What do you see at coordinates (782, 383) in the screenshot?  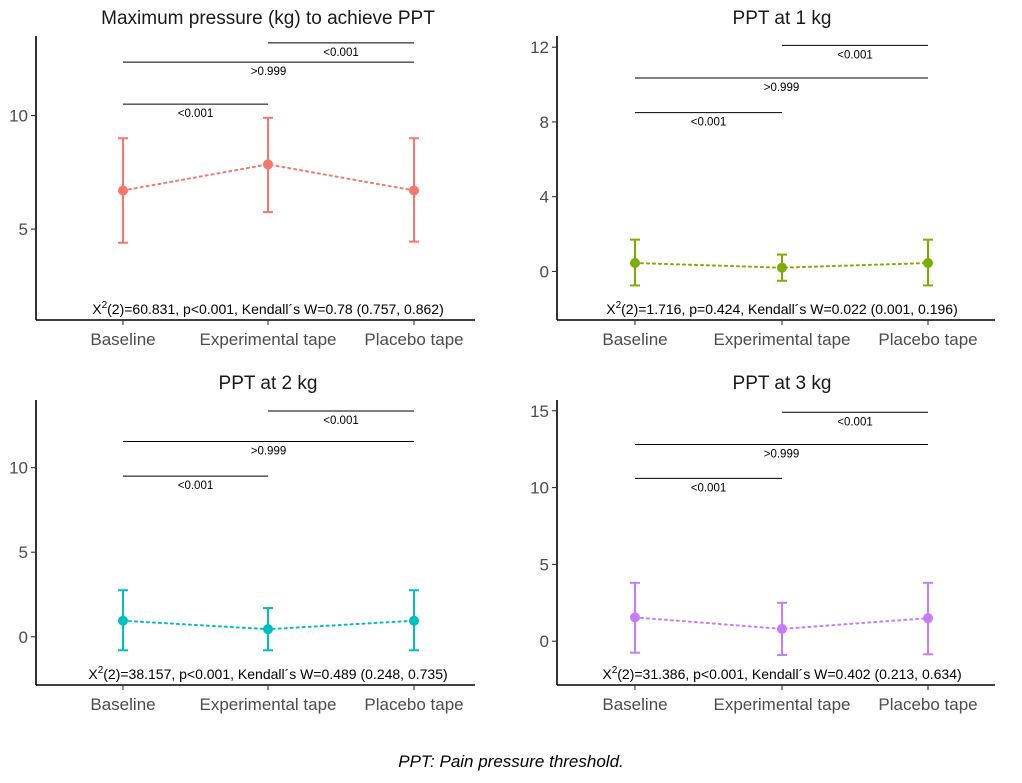 I see `panel-title: PPT at 3 kg` at bounding box center [782, 383].